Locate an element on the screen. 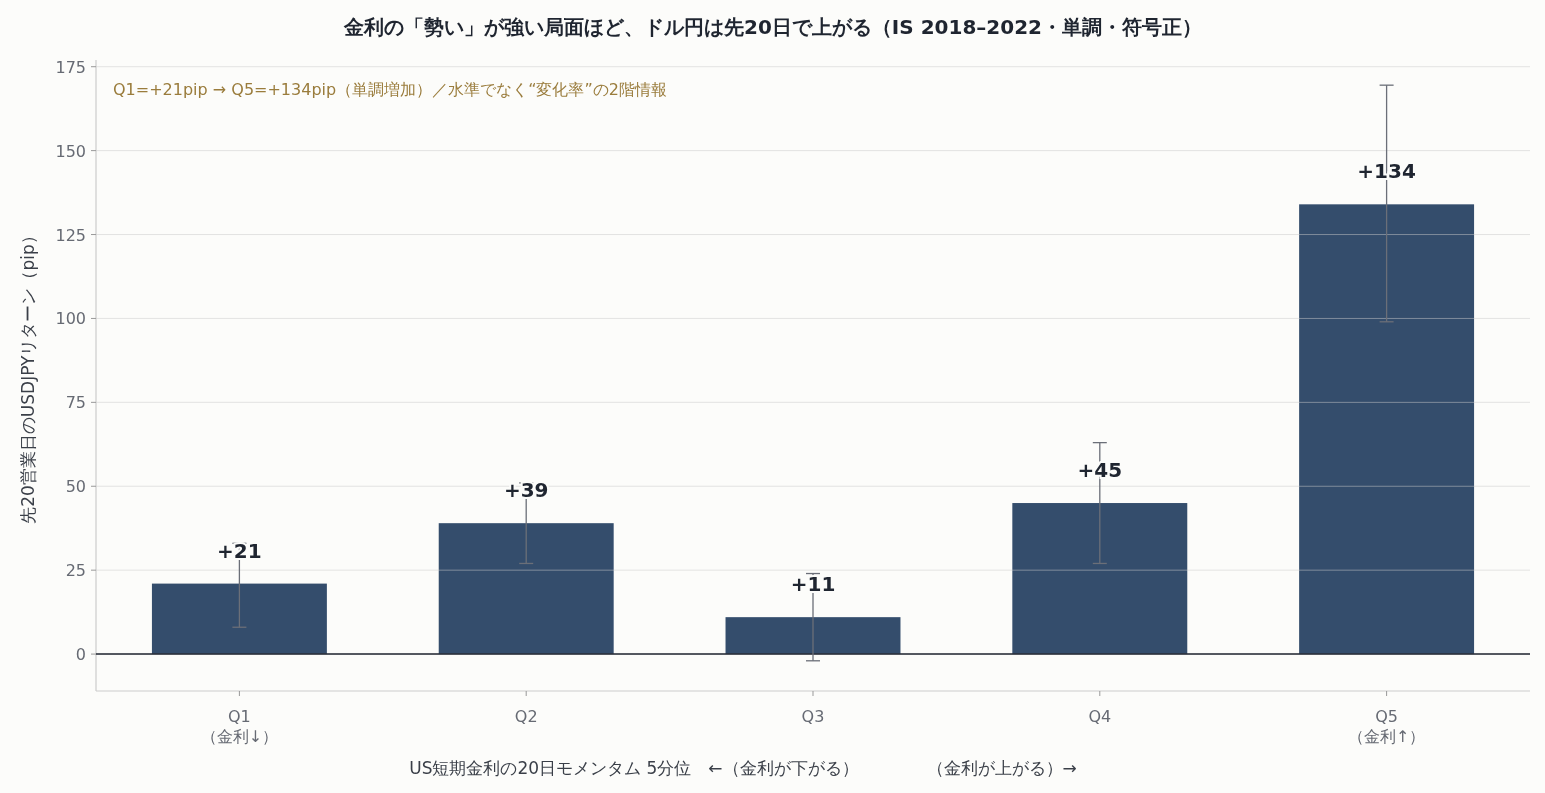 The height and width of the screenshot is (793, 1545). y-tick-label: 150 is located at coordinates (70, 151).